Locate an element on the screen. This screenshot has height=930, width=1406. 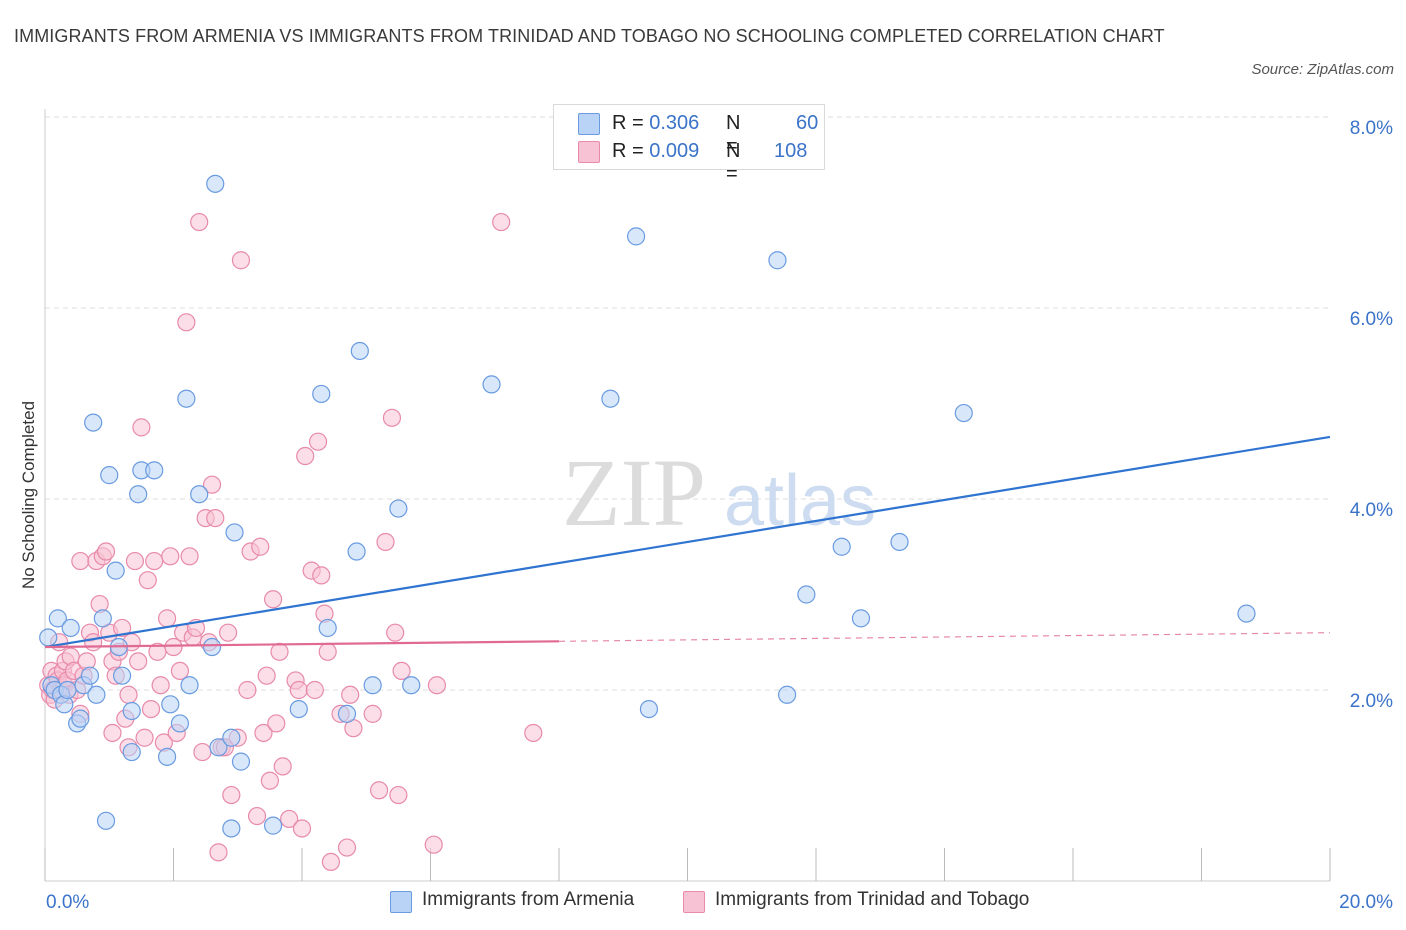
trinidad-swatch is located at coordinates (589, 152).